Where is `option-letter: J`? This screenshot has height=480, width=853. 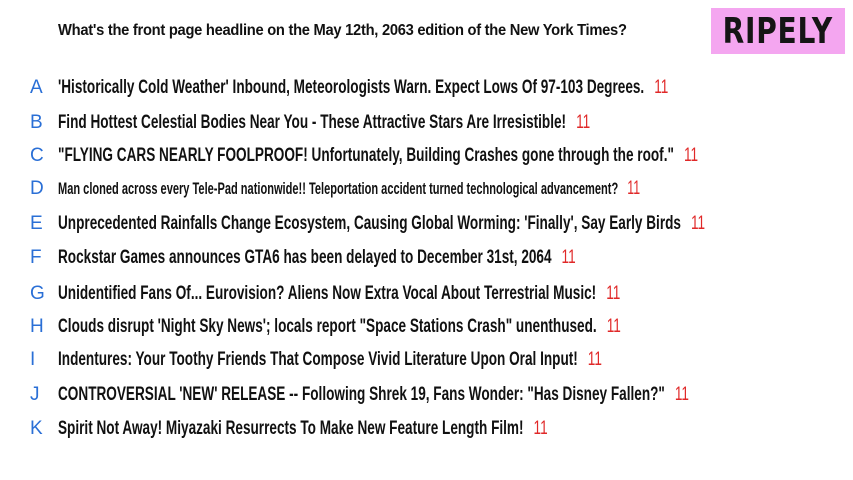 option-letter: J is located at coordinates (35, 394).